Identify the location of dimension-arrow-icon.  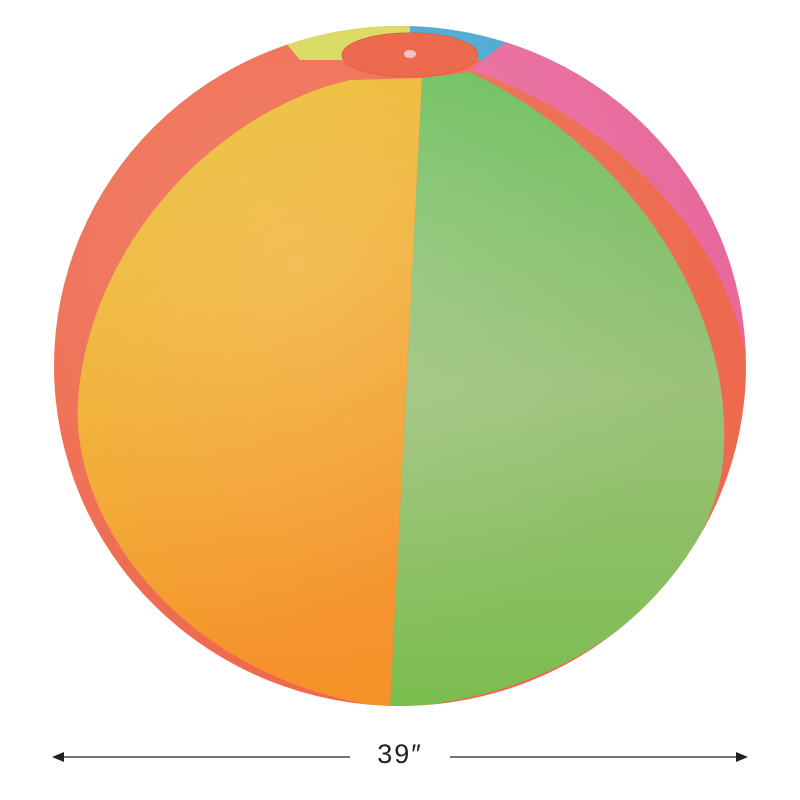
(400, 757).